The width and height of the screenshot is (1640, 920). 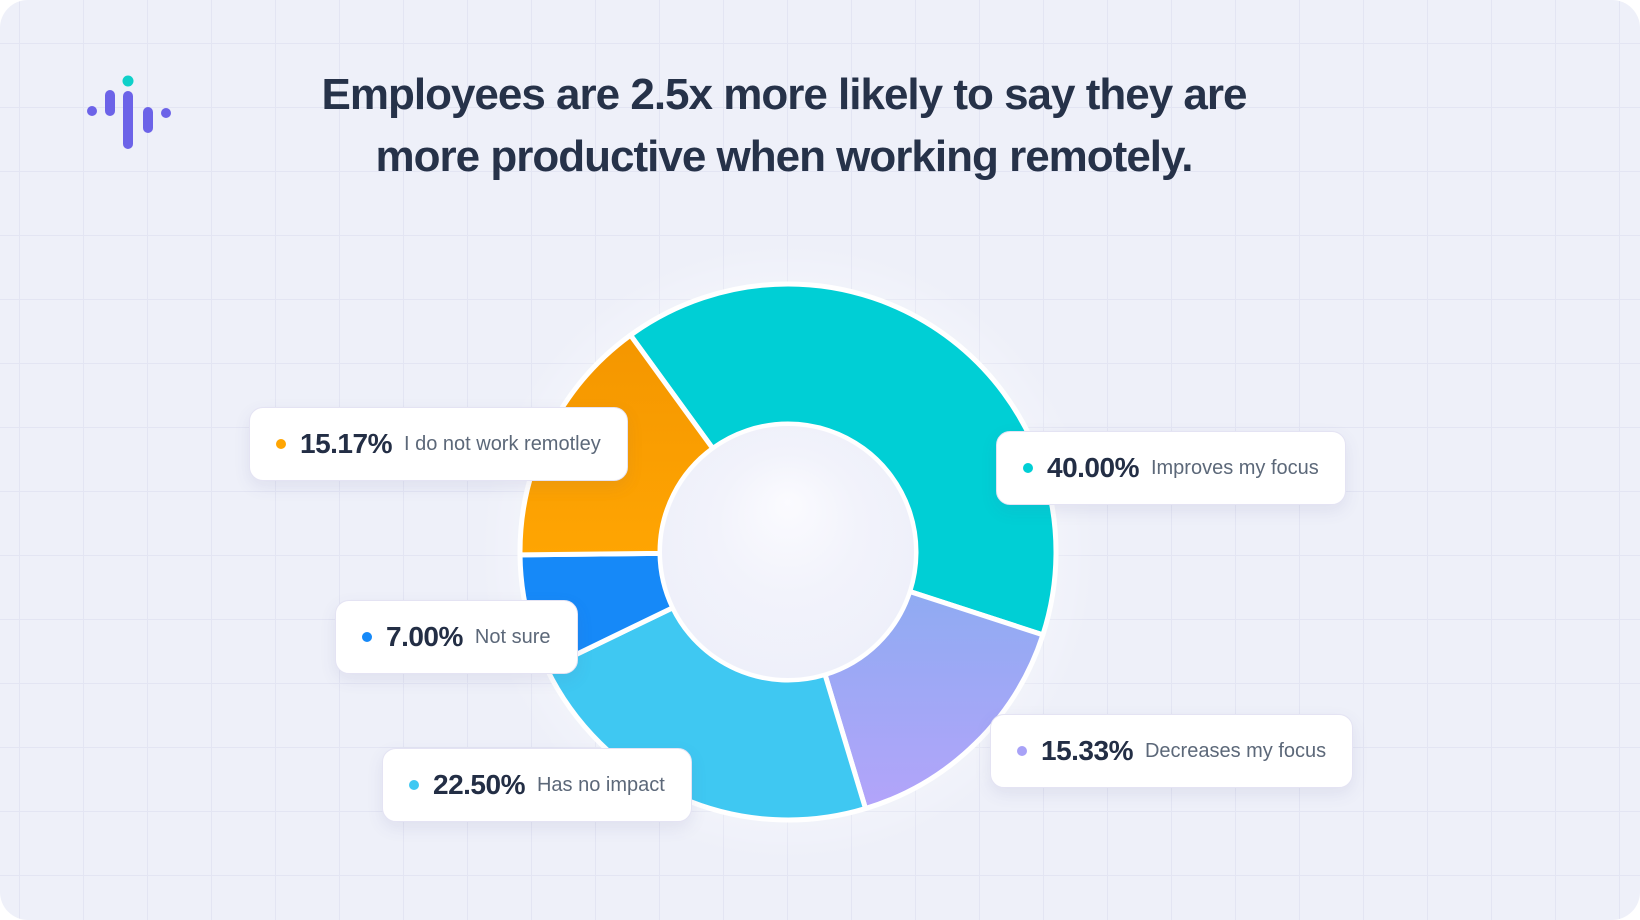 I want to click on callout-percent: 15.17%, so click(x=346, y=443).